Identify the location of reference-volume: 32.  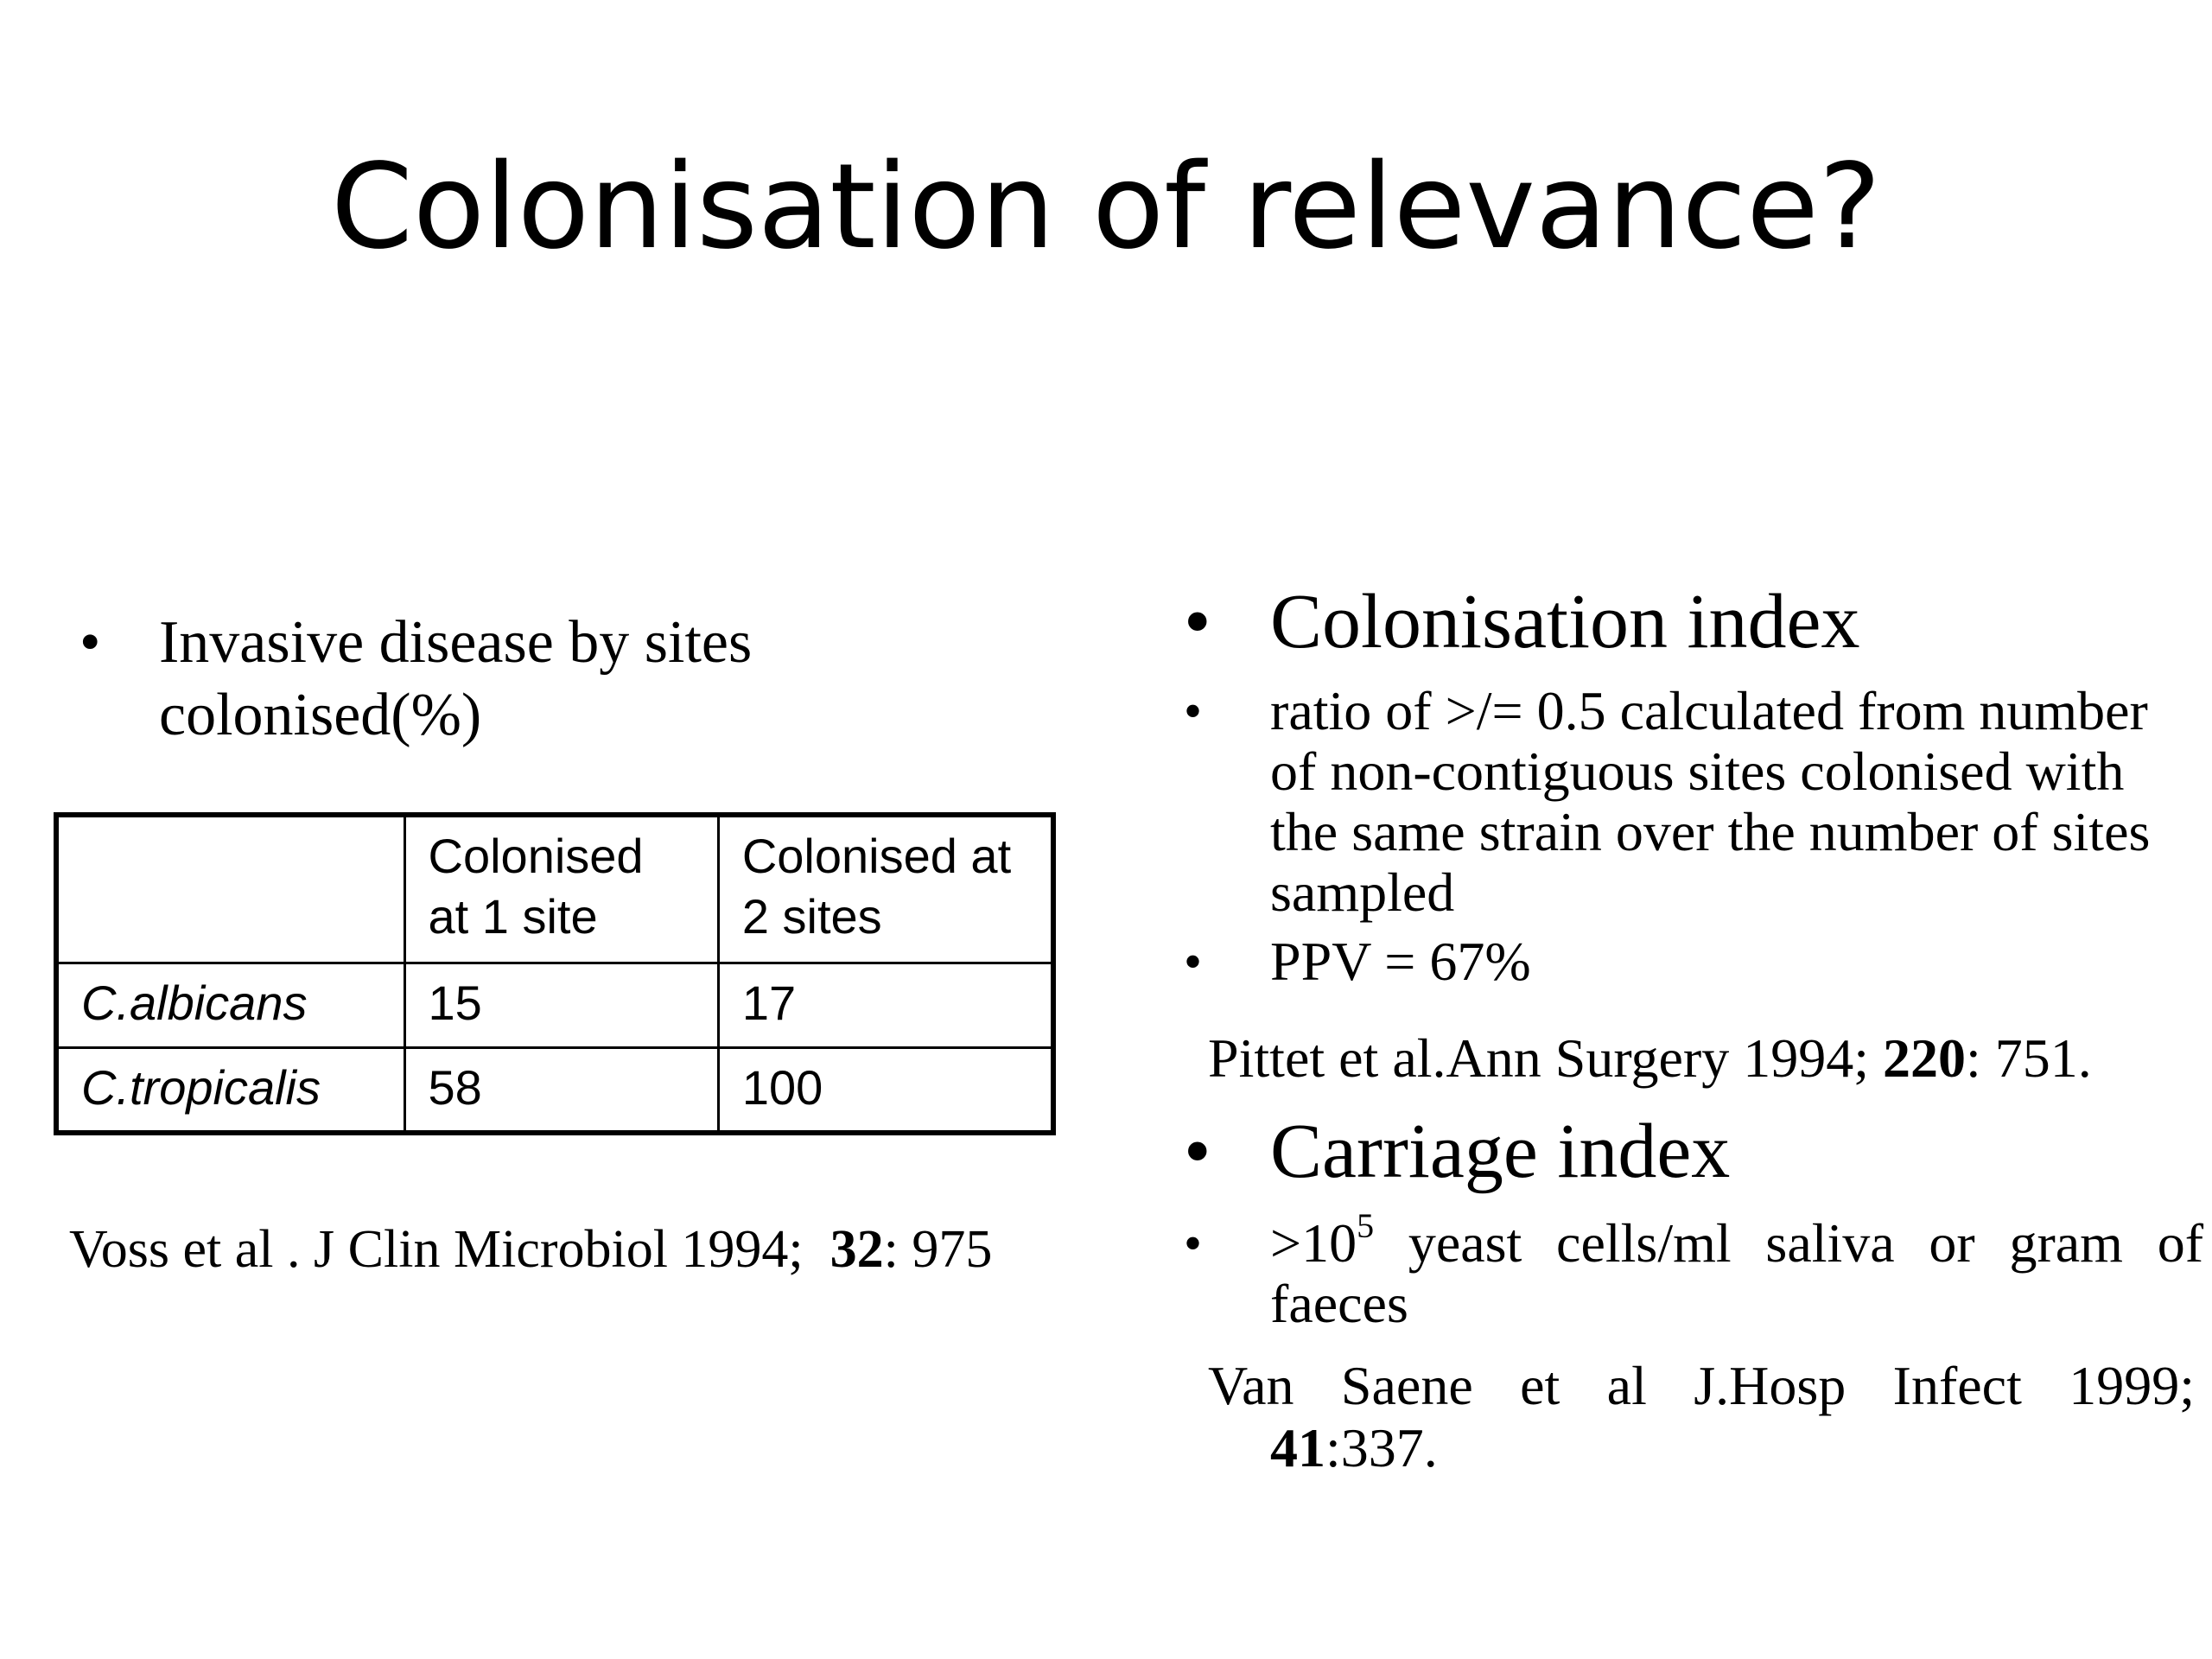
(857, 1249).